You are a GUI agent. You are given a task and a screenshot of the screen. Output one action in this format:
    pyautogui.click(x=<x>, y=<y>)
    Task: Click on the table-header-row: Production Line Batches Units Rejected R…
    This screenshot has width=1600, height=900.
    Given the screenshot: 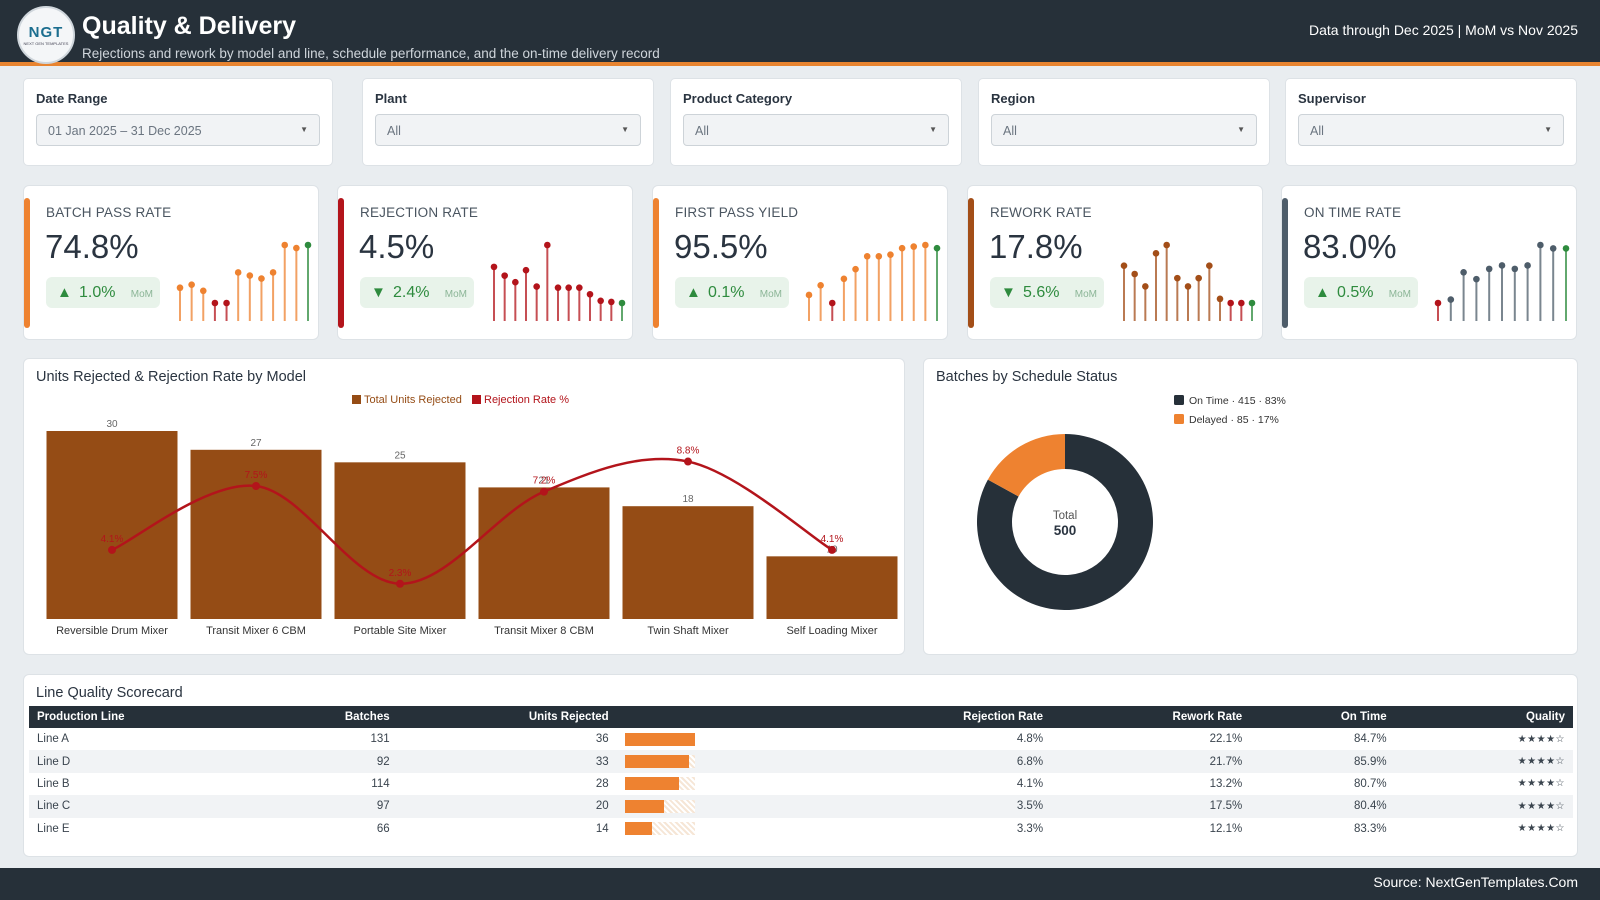 What is the action you would take?
    pyautogui.click(x=801, y=717)
    